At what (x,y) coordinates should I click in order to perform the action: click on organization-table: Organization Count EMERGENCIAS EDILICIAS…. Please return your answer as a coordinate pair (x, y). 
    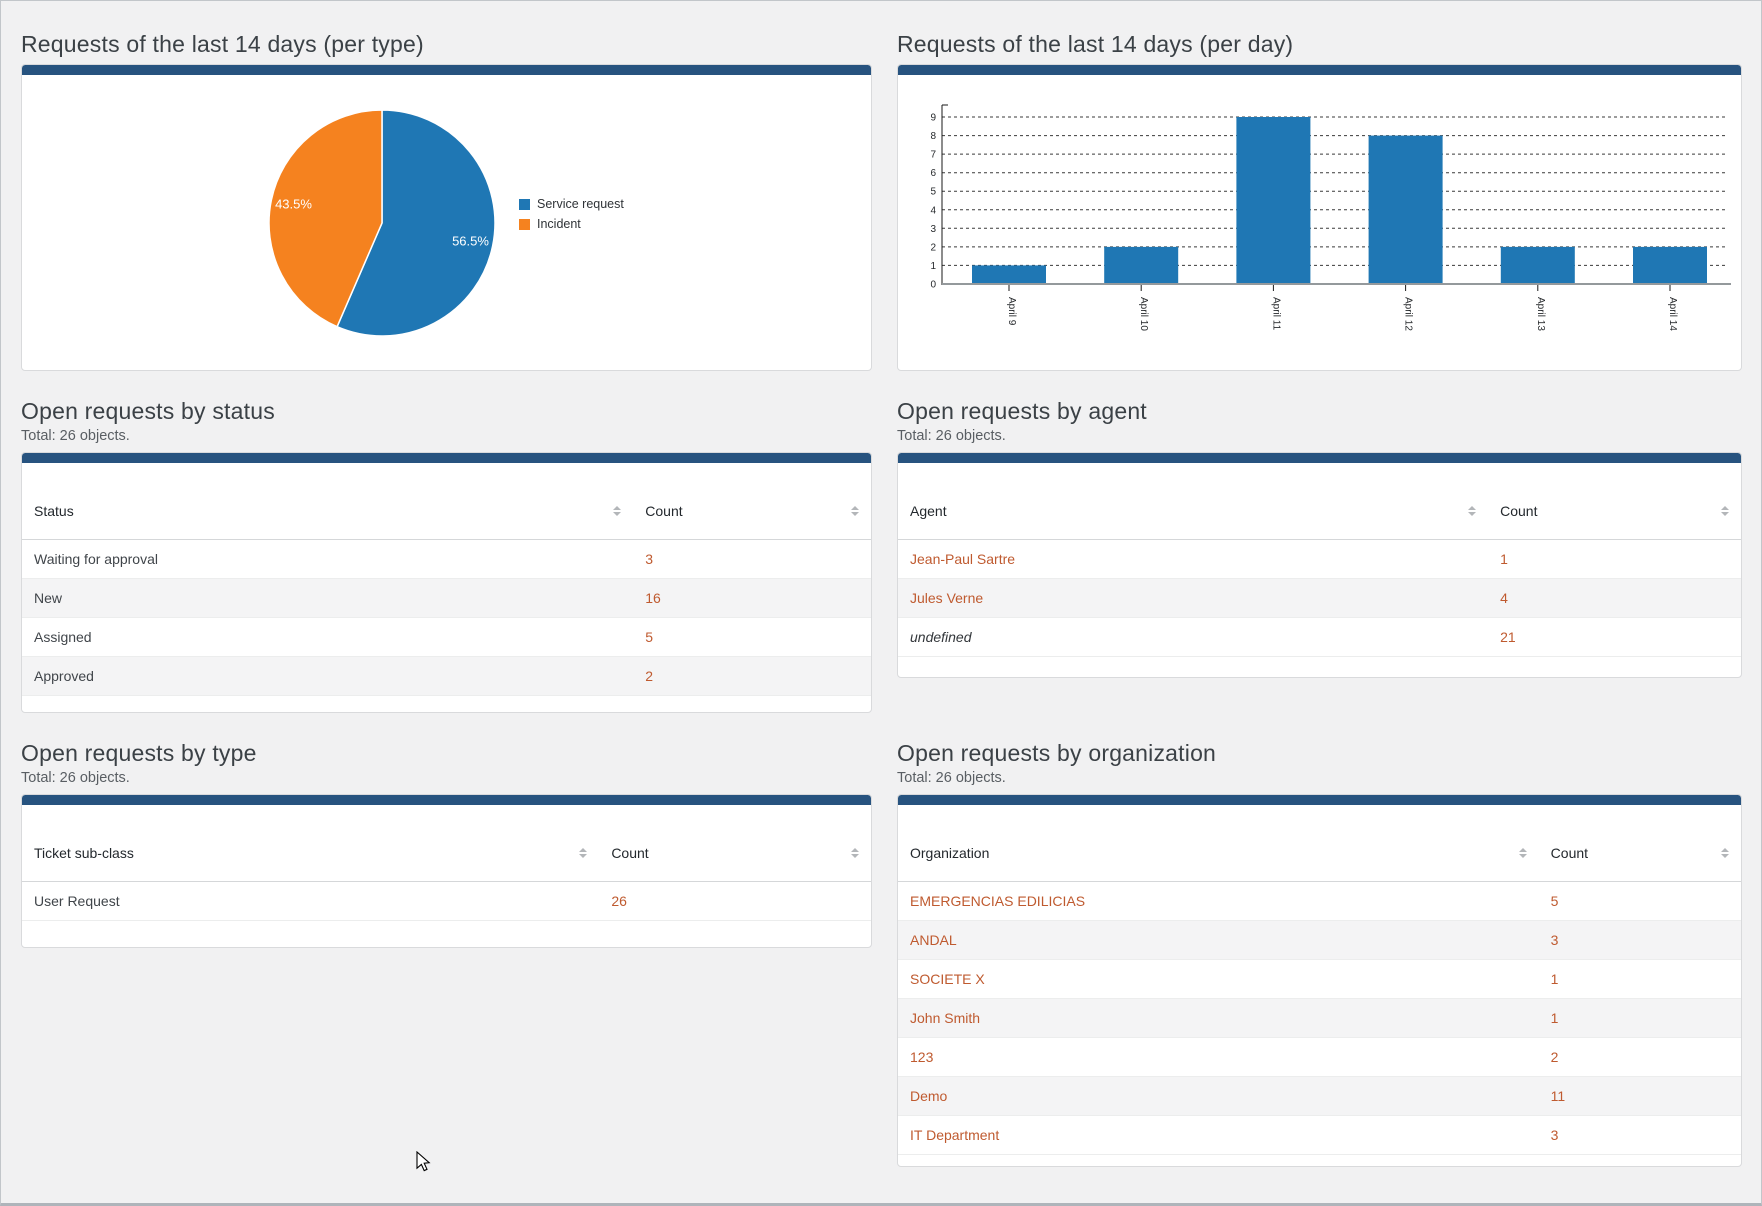
    Looking at the image, I should click on (1319, 980).